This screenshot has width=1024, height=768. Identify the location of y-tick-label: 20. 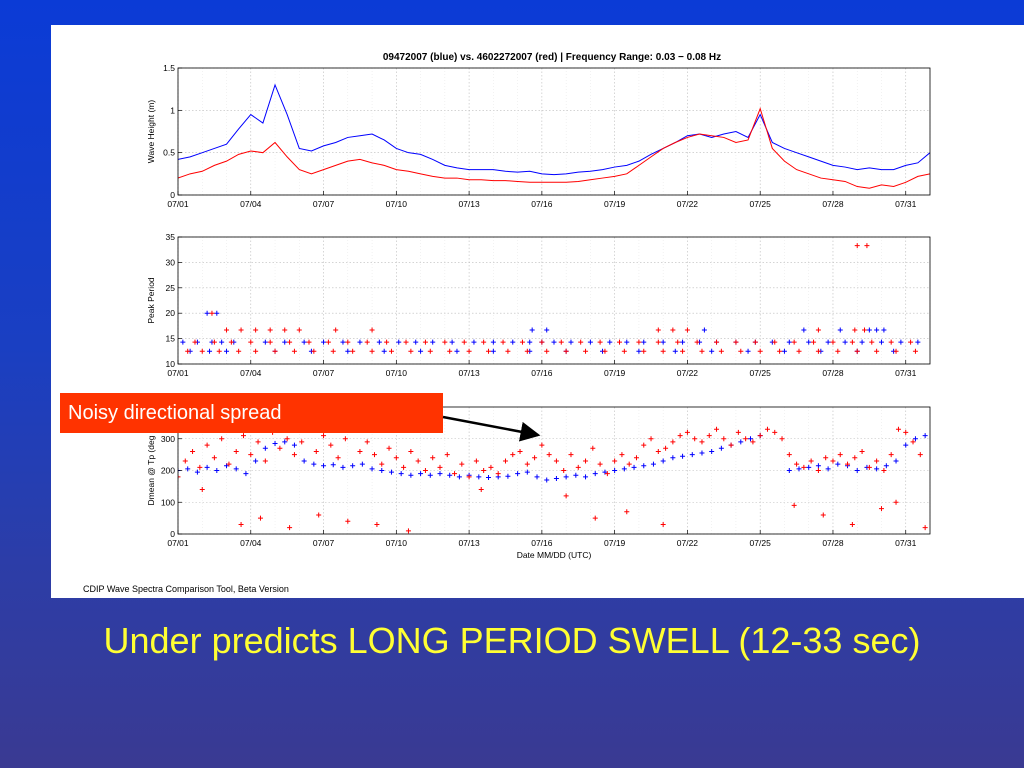
(171, 313).